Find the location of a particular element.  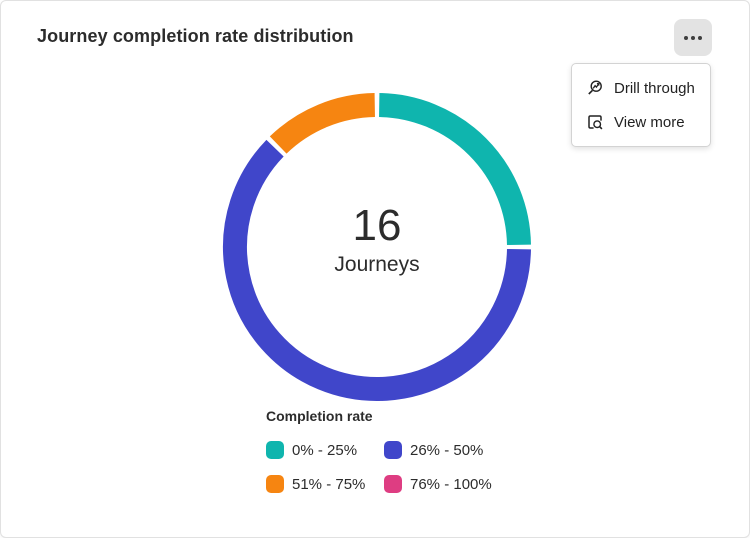

legend-label: 26% - 50% is located at coordinates (447, 450).